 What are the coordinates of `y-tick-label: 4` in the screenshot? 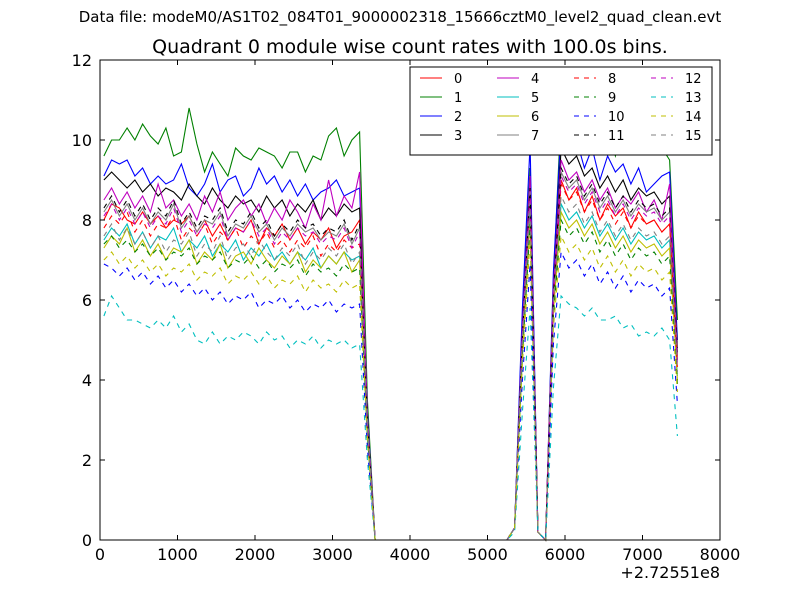 It's located at (87, 380).